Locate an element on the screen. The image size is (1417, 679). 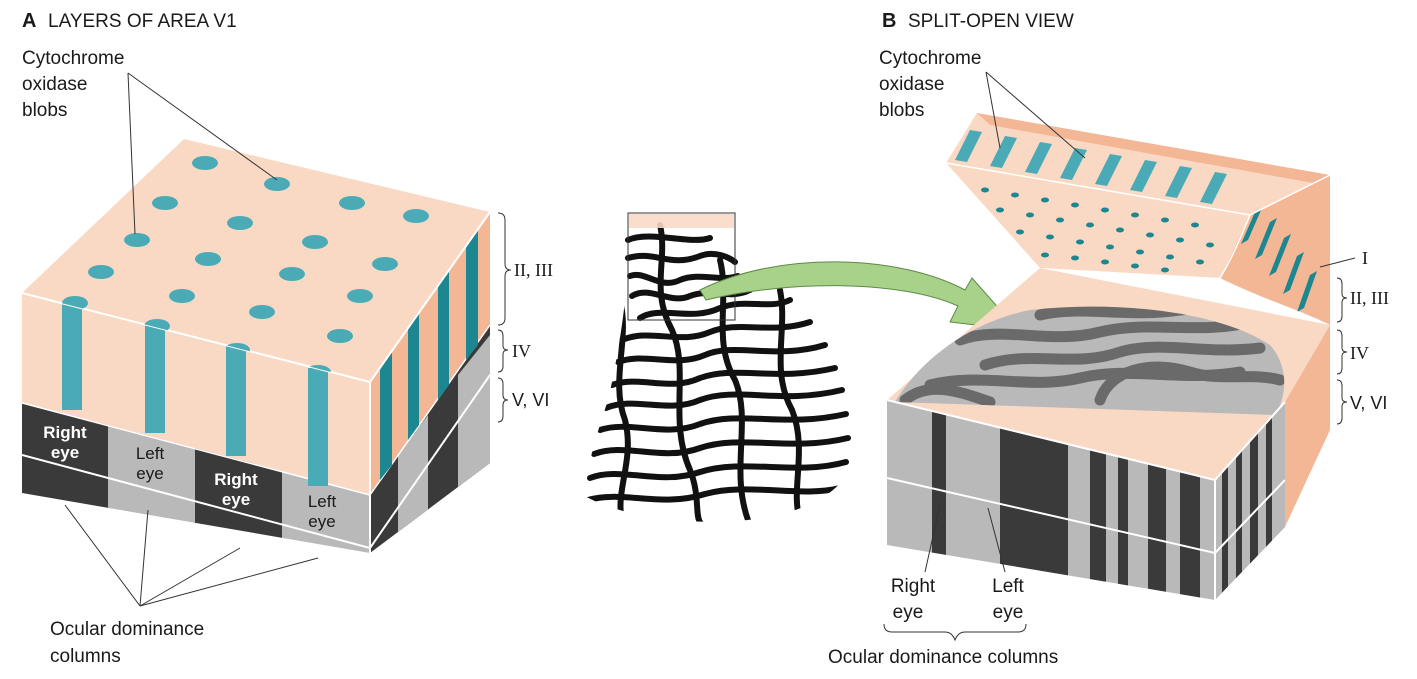
v1-eye-labels: Right eye Left eye Right eye Left eye is located at coordinates (189, 477).